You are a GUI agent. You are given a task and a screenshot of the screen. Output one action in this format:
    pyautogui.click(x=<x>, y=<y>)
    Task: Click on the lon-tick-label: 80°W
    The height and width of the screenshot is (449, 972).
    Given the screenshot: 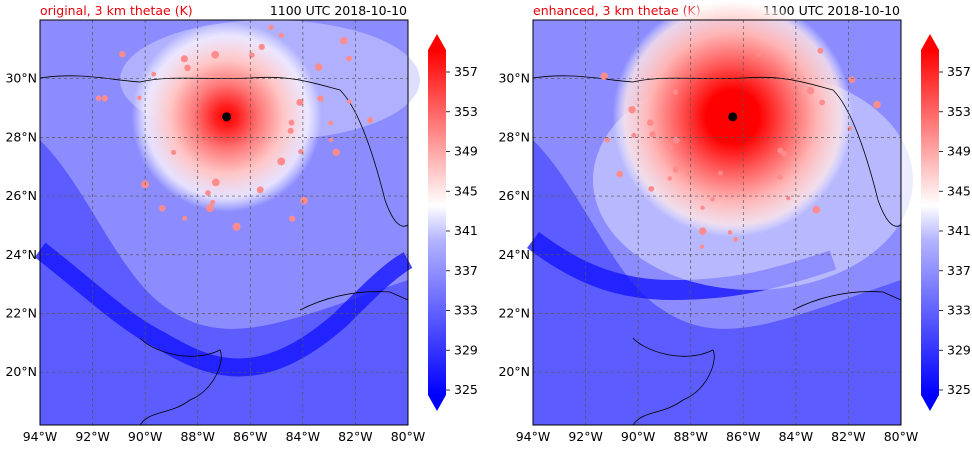 What is the action you would take?
    pyautogui.click(x=408, y=436)
    